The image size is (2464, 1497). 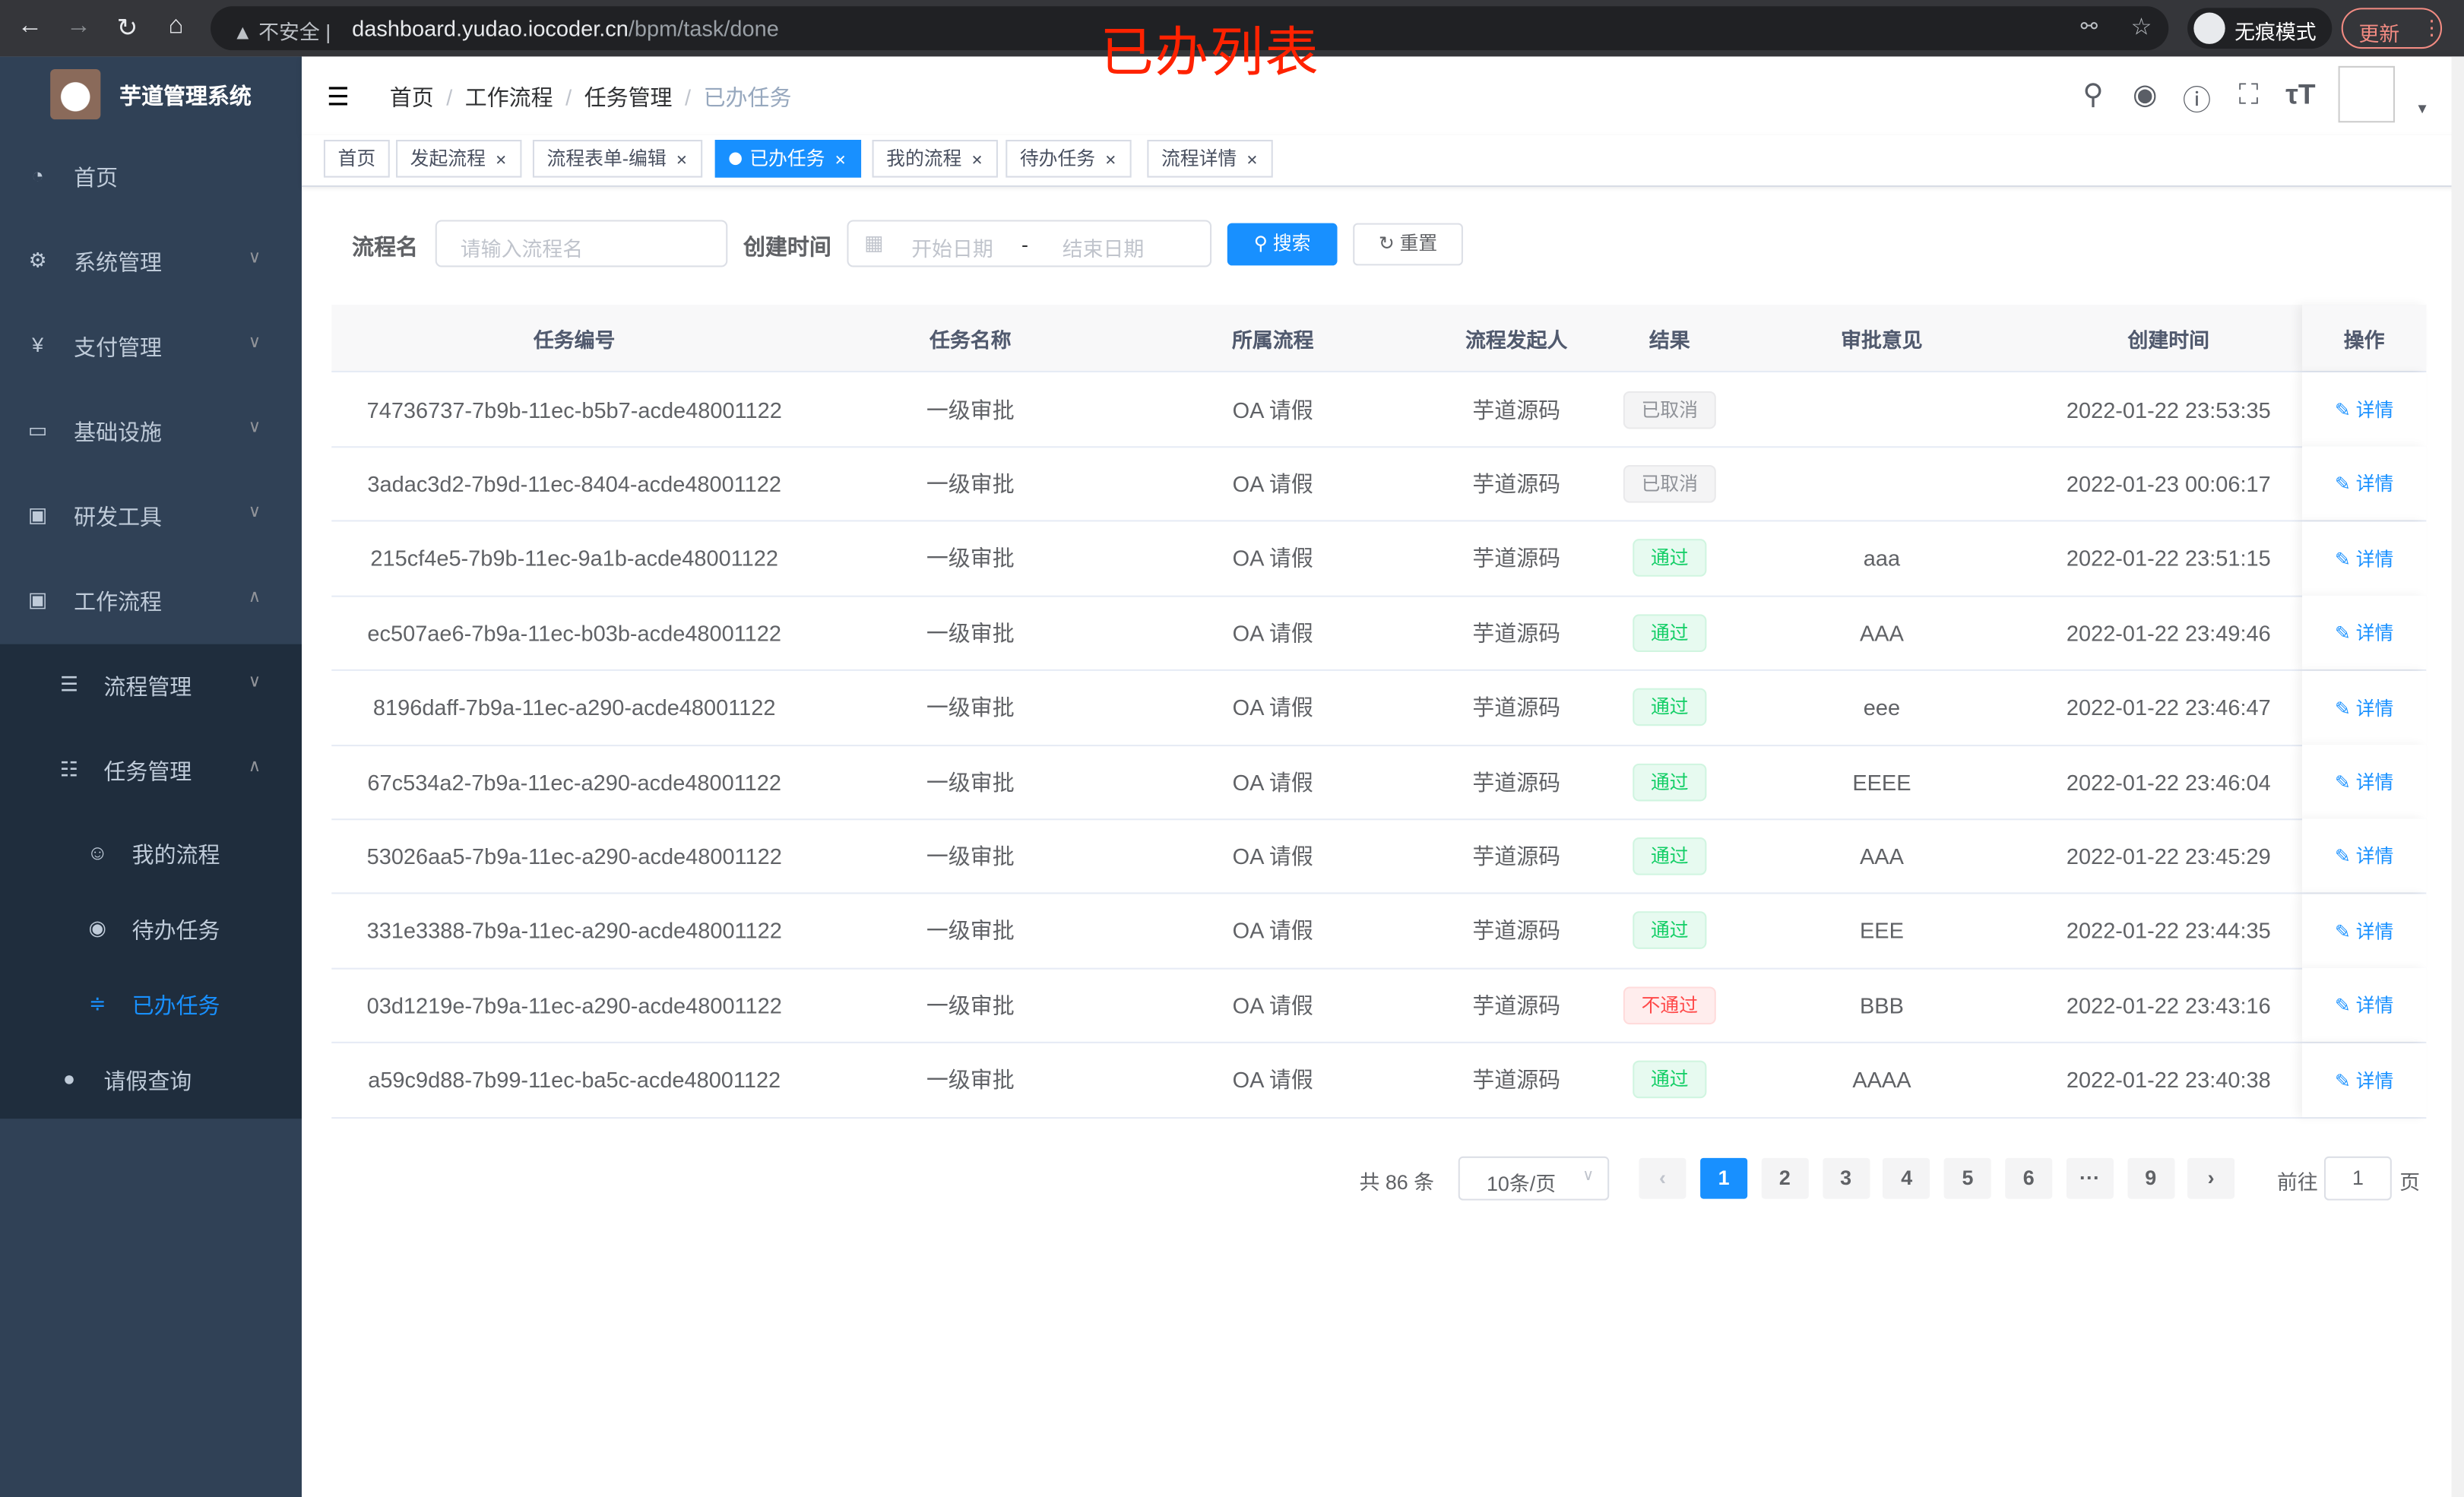 I want to click on breadcrumb-item: 任务管理, so click(x=628, y=97).